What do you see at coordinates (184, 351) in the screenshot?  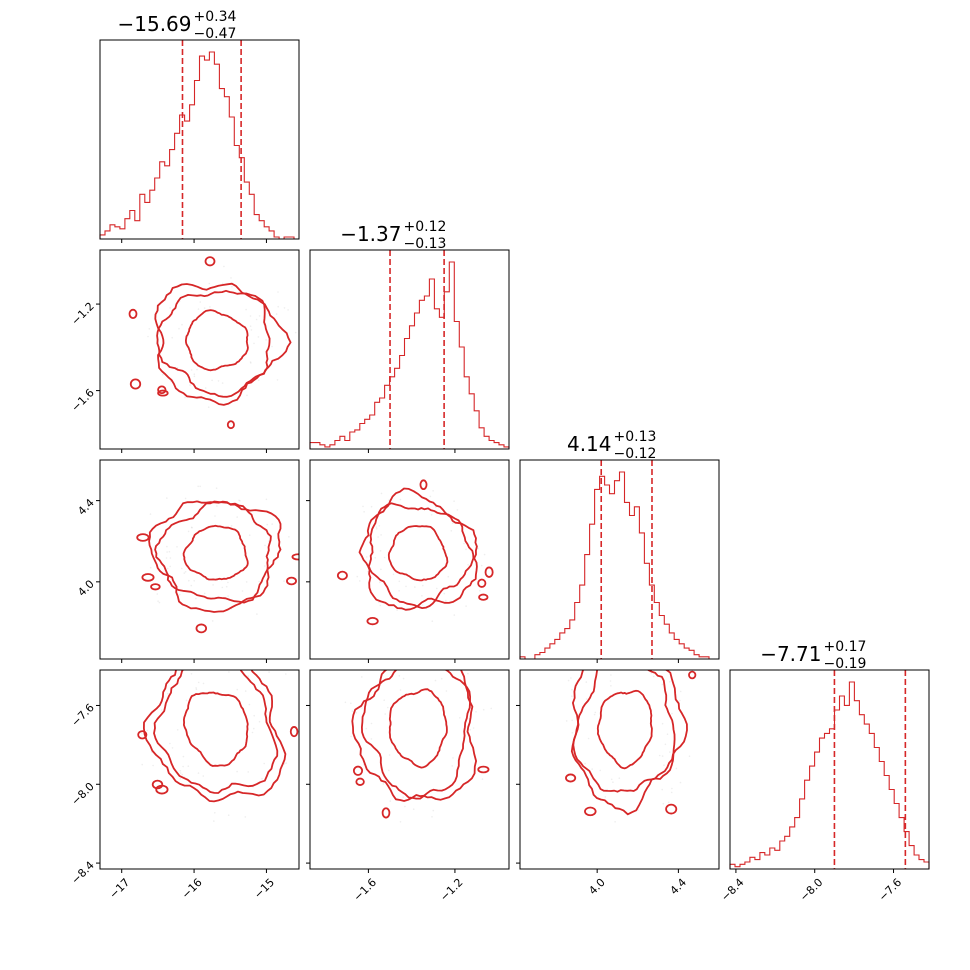 I see `contour-panel-1-0: −1.6 −1.2` at bounding box center [184, 351].